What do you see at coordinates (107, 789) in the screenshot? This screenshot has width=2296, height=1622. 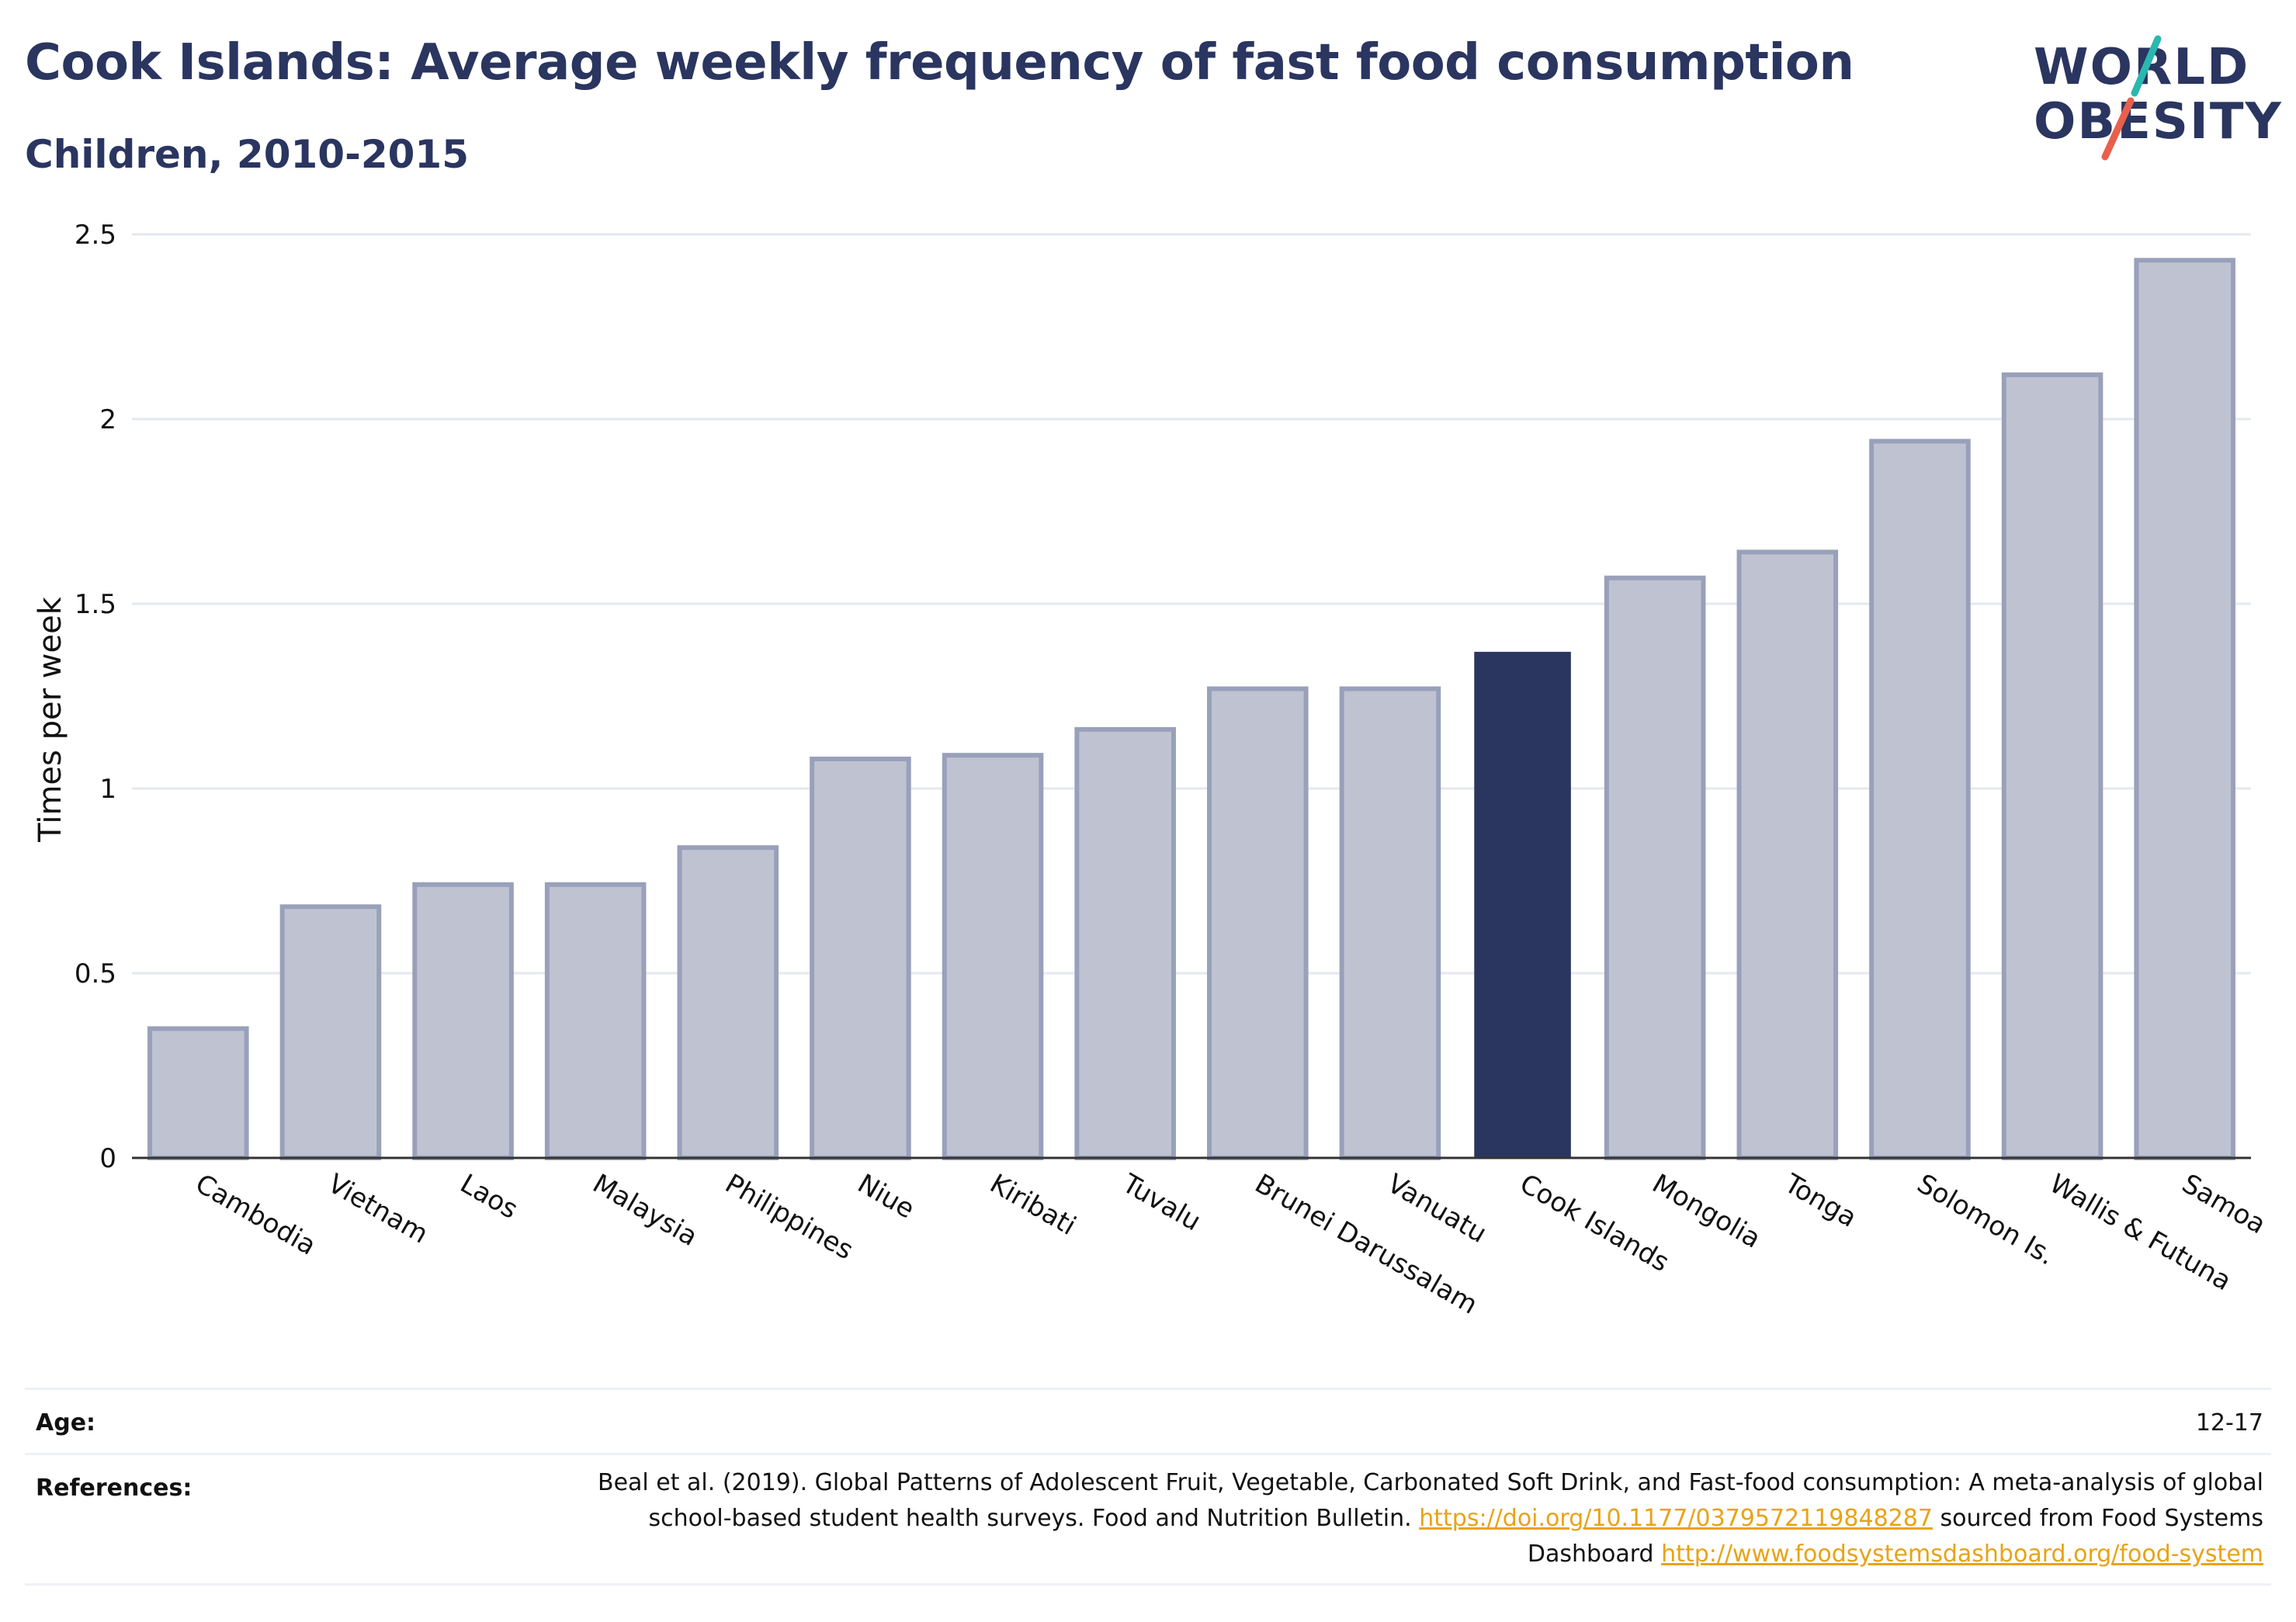 I see `y-tick-label: 1` at bounding box center [107, 789].